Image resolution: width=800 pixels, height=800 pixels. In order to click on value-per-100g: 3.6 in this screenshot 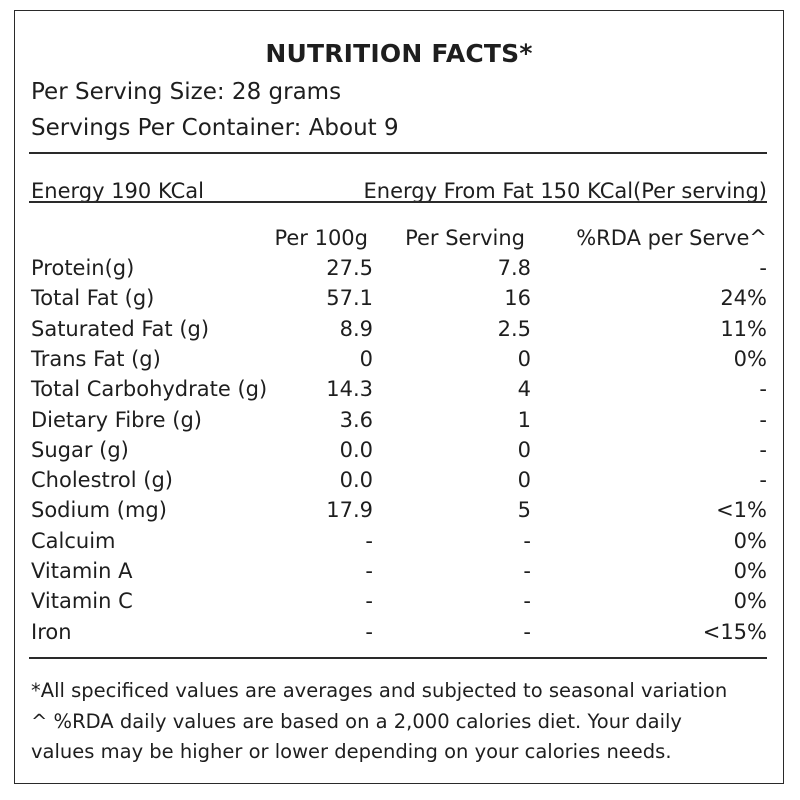, I will do `click(356, 419)`.